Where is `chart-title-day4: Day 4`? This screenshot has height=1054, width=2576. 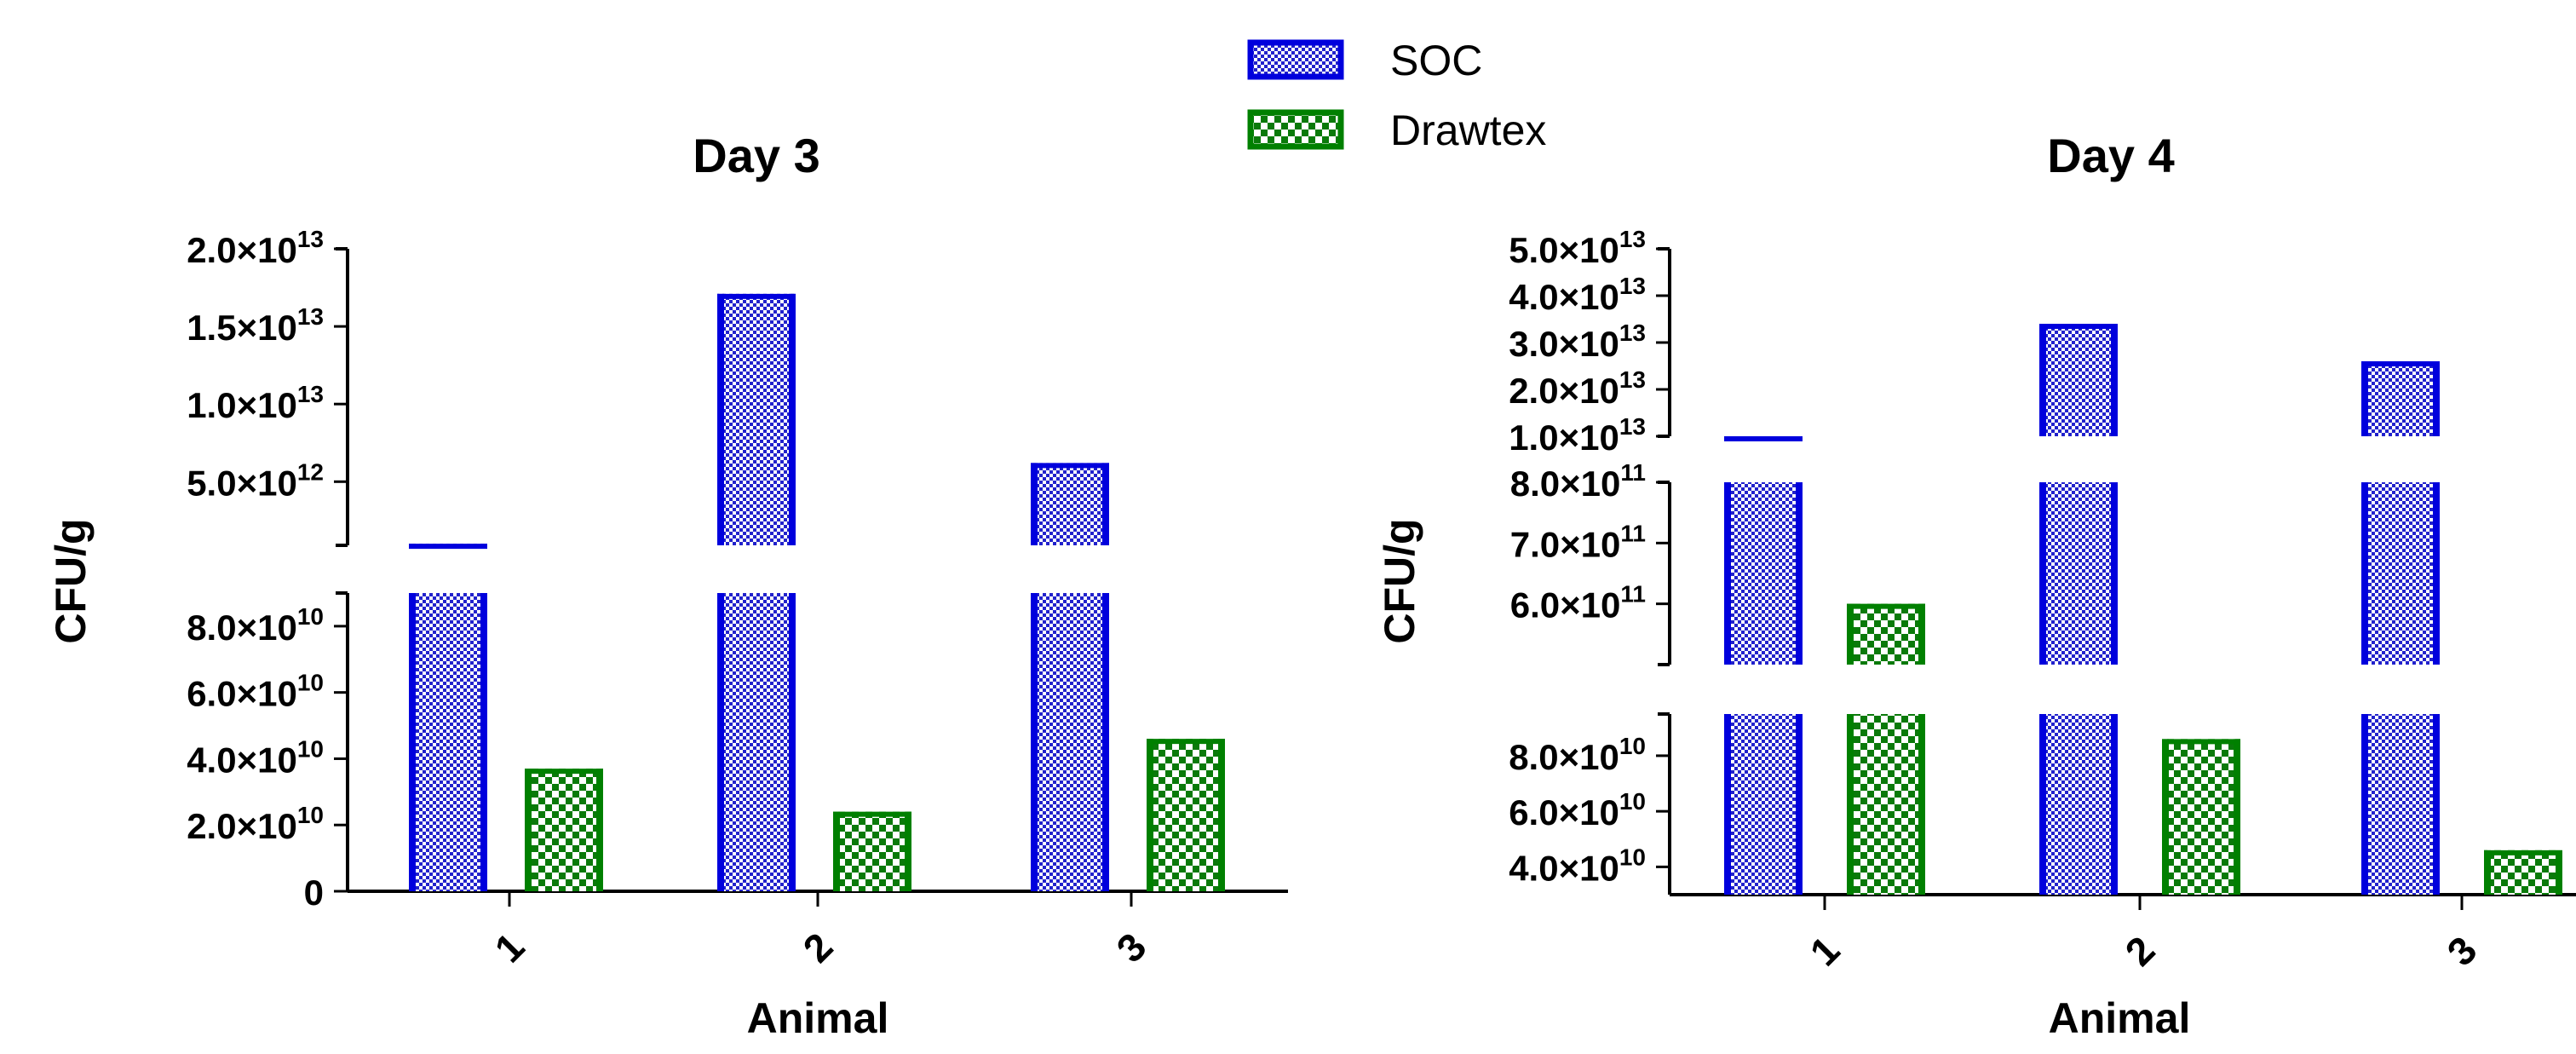 chart-title-day4: Day 4 is located at coordinates (2111, 155).